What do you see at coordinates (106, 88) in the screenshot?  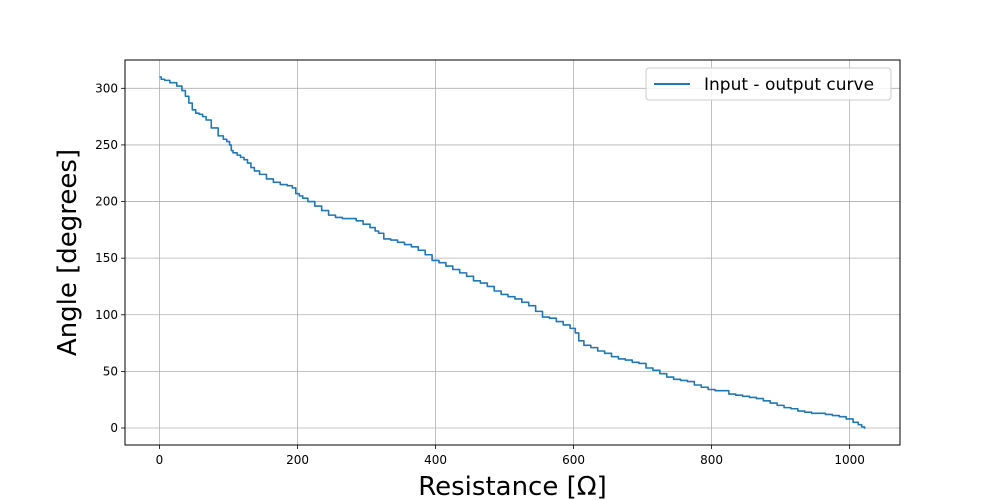 I see `y-tick-label: 300` at bounding box center [106, 88].